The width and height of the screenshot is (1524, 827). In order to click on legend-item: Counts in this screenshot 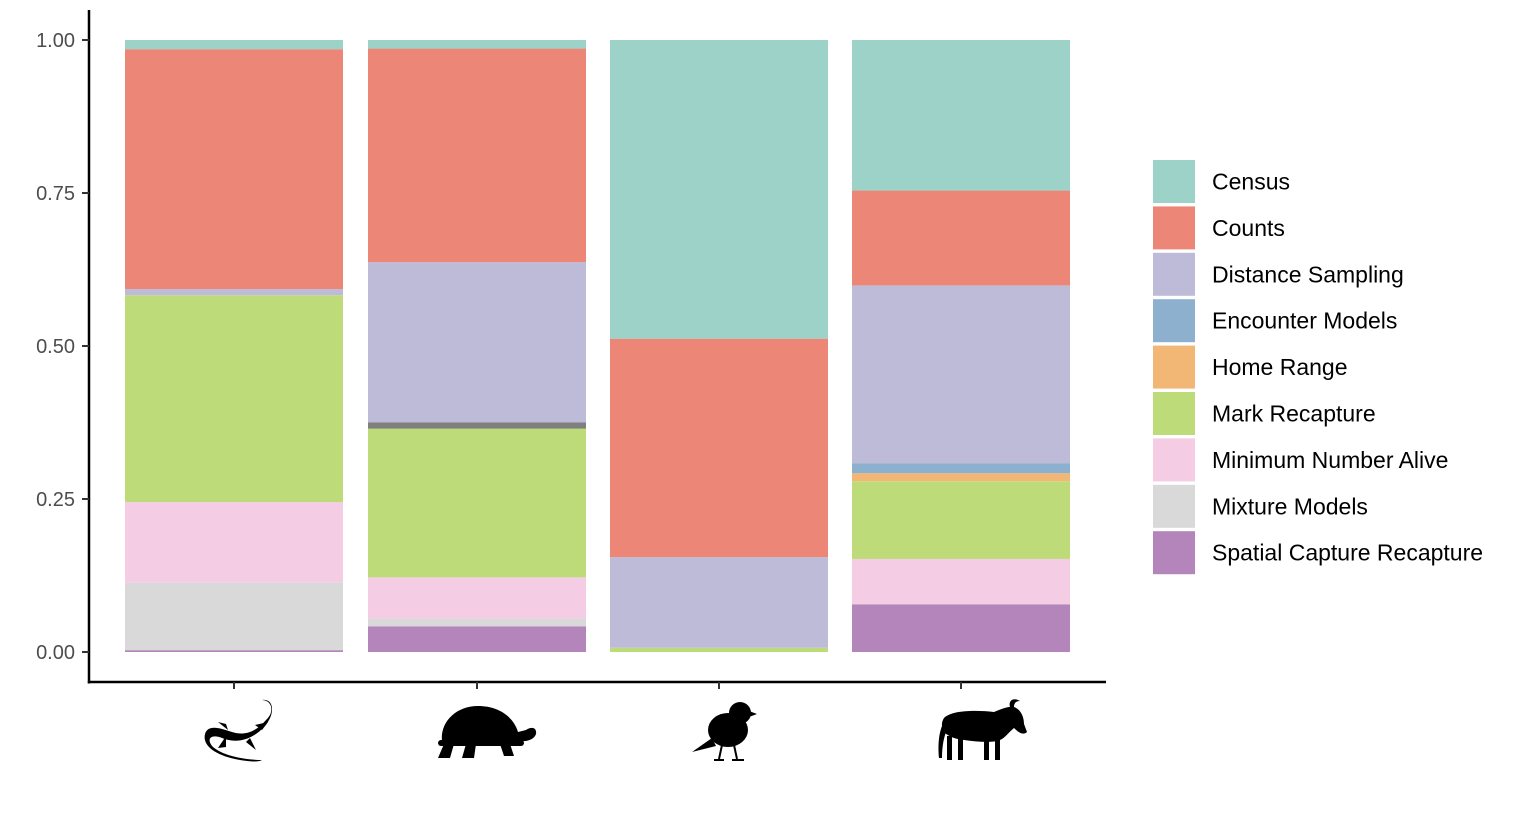, I will do `click(1219, 228)`.